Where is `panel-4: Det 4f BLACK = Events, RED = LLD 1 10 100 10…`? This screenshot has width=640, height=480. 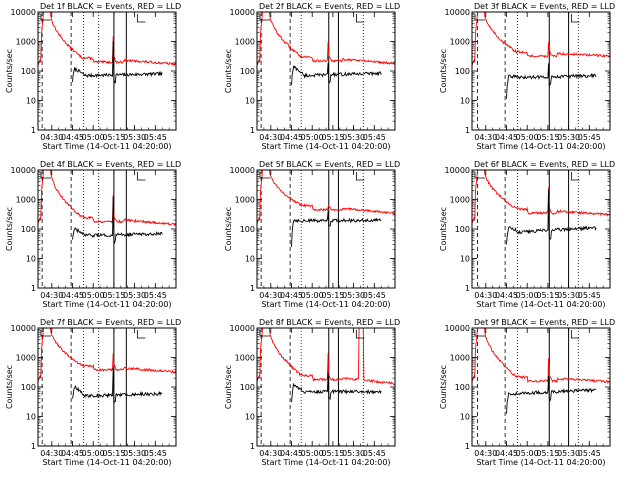
panel-4: Det 4f BLACK = Events, RED = LLD 1 10 100 10… is located at coordinates (93, 234).